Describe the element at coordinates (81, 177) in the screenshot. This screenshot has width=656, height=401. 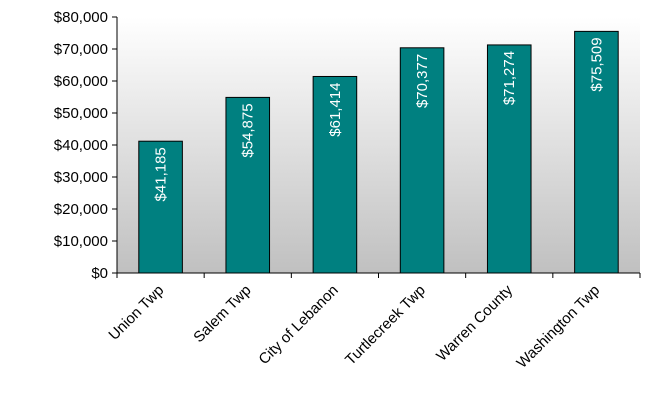
I see `y-tick-label: $30,000` at that location.